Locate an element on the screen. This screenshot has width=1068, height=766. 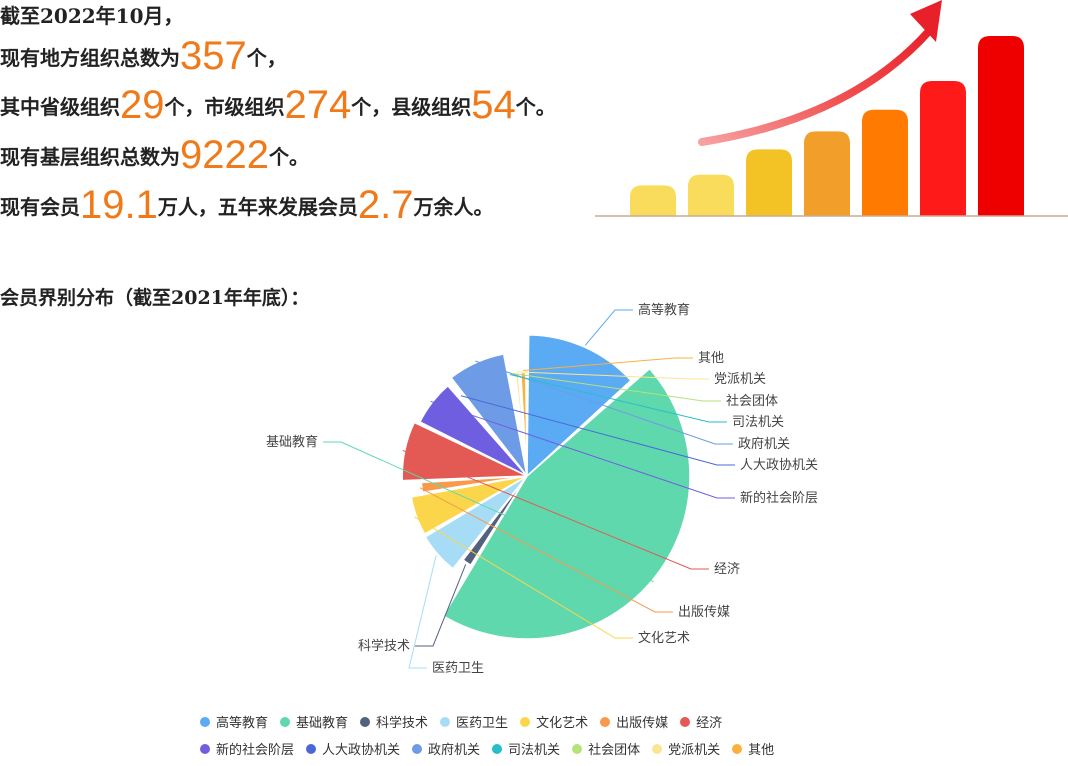
pie-slices is located at coordinates (546, 487).